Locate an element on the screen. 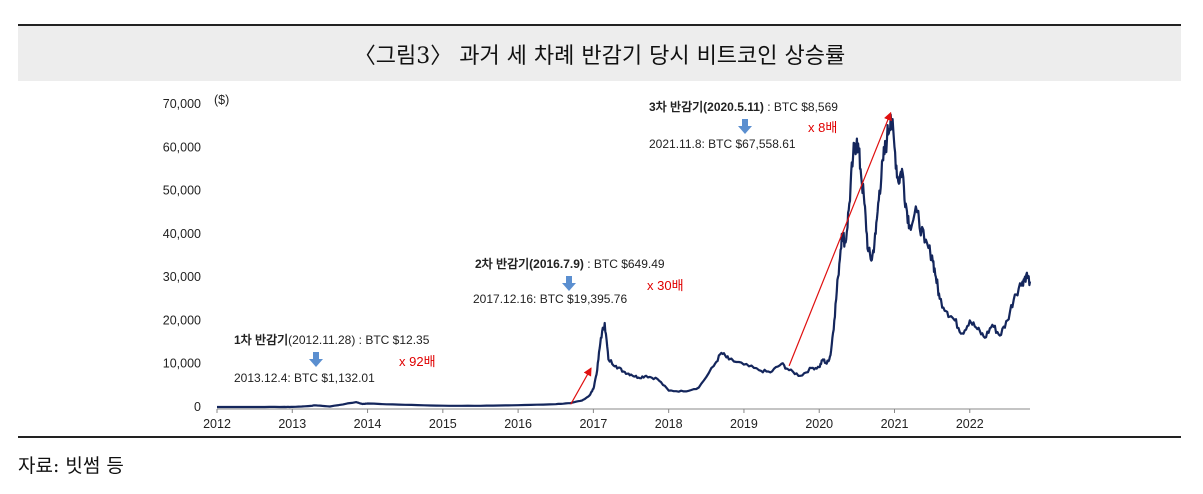 The height and width of the screenshot is (494, 1203). halving-3-peak: 2021.11.8: BTC $67,558.61 is located at coordinates (722, 144).